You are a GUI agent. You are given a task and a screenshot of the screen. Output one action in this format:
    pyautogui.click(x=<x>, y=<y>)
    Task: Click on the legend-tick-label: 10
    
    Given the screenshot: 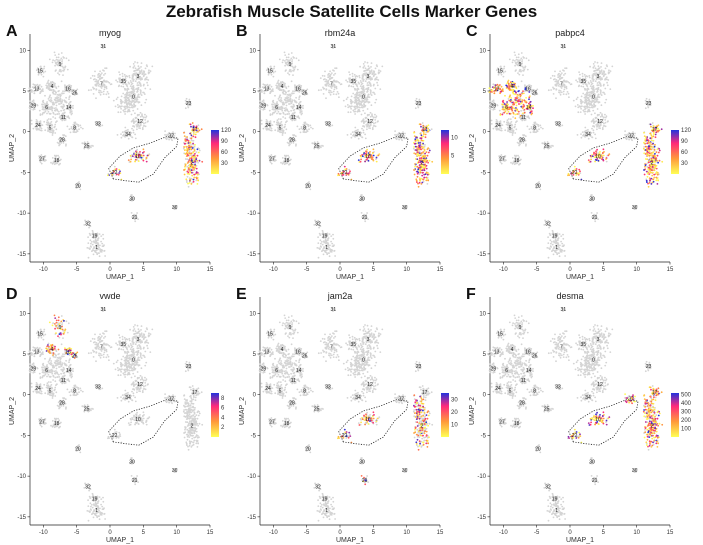 What is the action you would take?
    pyautogui.click(x=454, y=138)
    